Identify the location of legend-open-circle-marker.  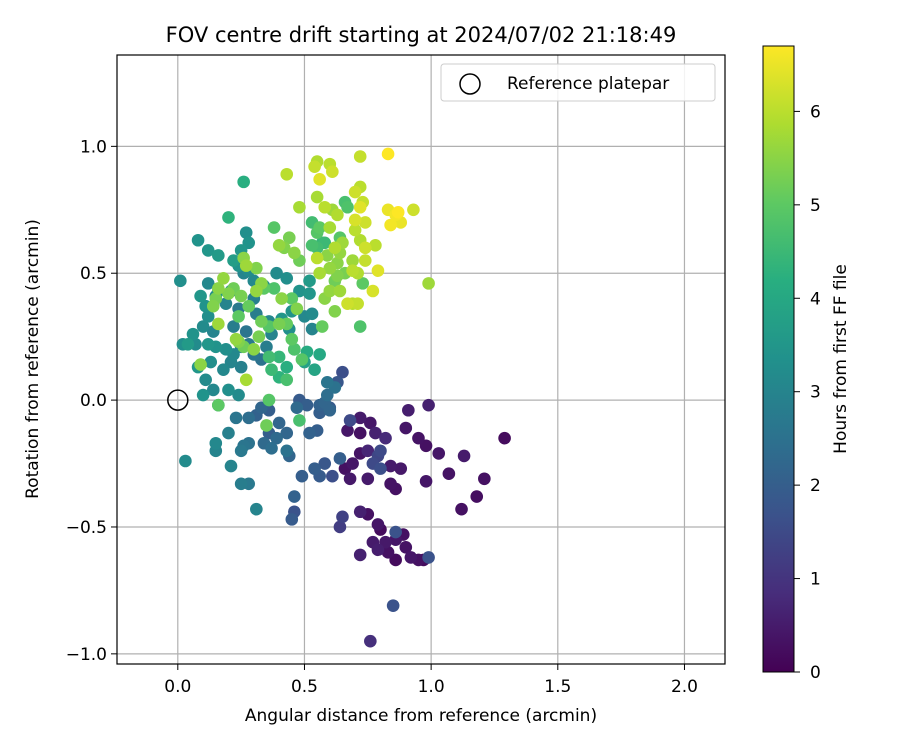
(470, 84).